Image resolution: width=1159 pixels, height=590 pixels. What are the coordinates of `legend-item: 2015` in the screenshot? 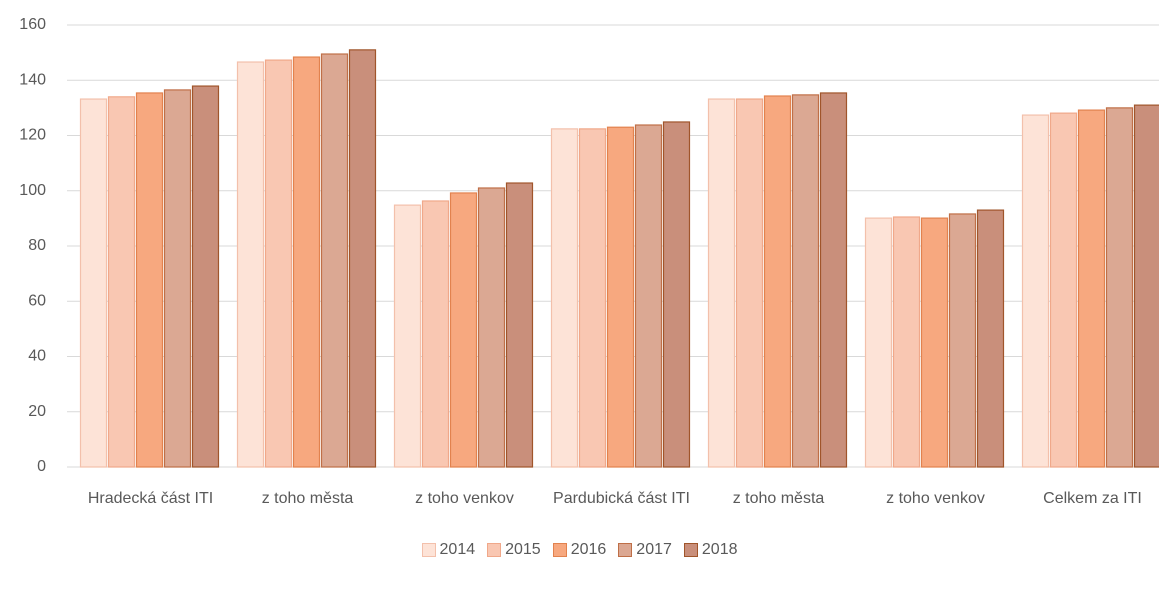 It's located at (514, 550).